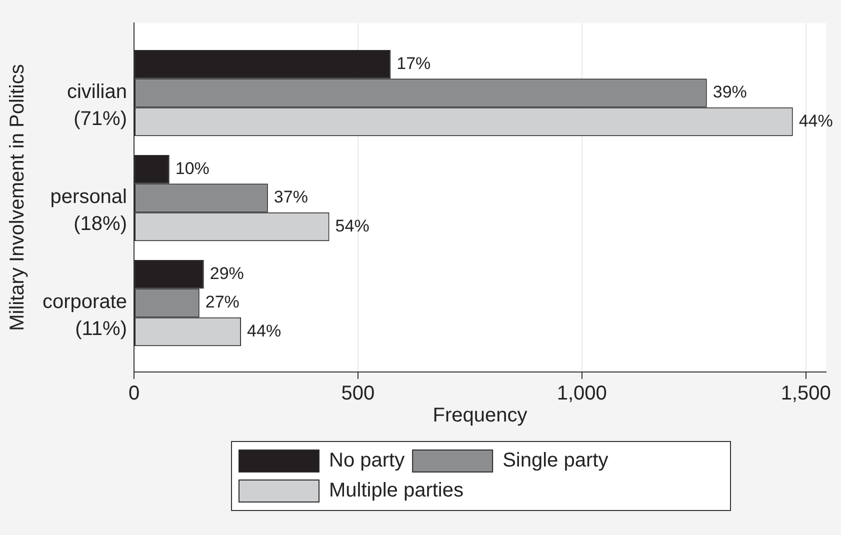  I want to click on x-tick-label: 500, so click(358, 393).